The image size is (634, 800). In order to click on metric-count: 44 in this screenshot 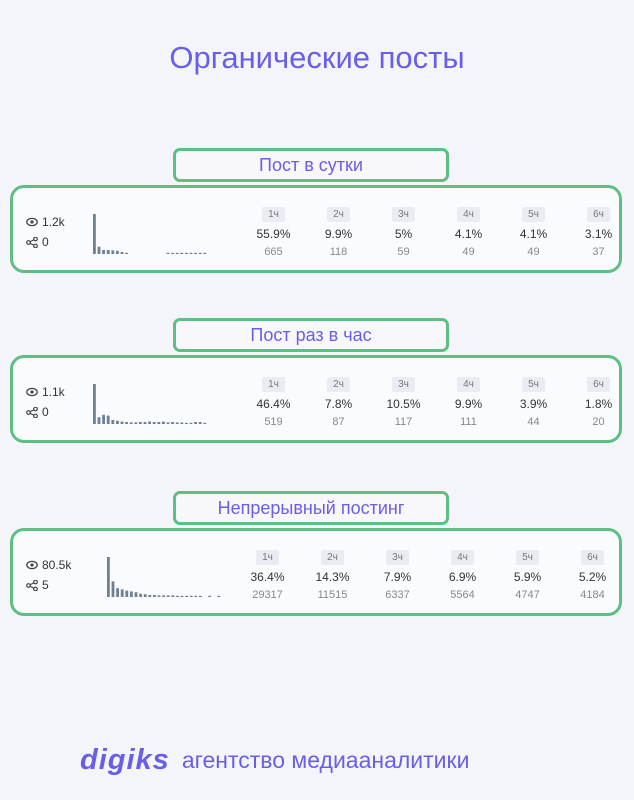, I will do `click(533, 422)`.